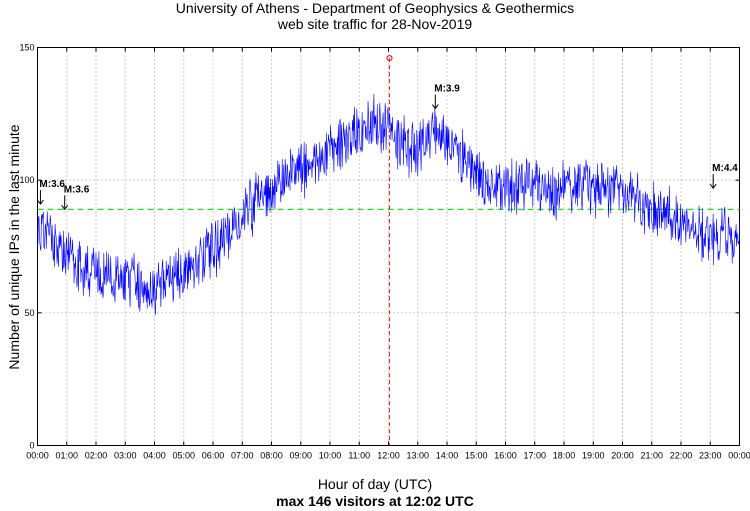  What do you see at coordinates (447, 89) in the screenshot?
I see `annotation-label: M:3.9` at bounding box center [447, 89].